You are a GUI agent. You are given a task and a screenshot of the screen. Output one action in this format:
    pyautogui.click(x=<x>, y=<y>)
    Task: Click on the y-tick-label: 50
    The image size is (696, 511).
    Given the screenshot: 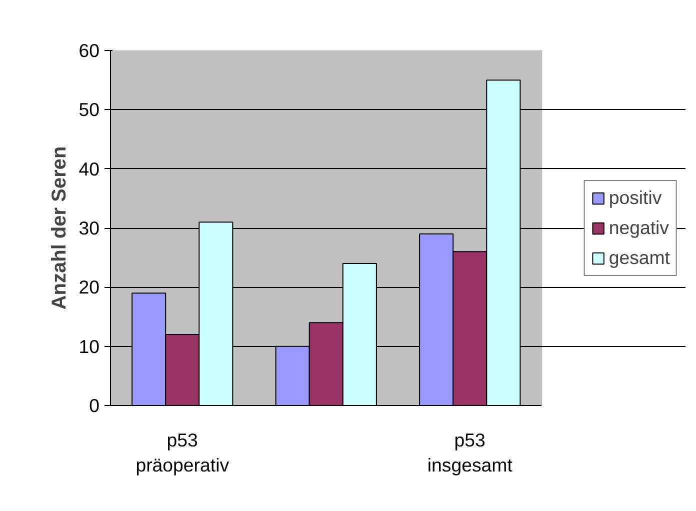 What is the action you would take?
    pyautogui.click(x=89, y=109)
    